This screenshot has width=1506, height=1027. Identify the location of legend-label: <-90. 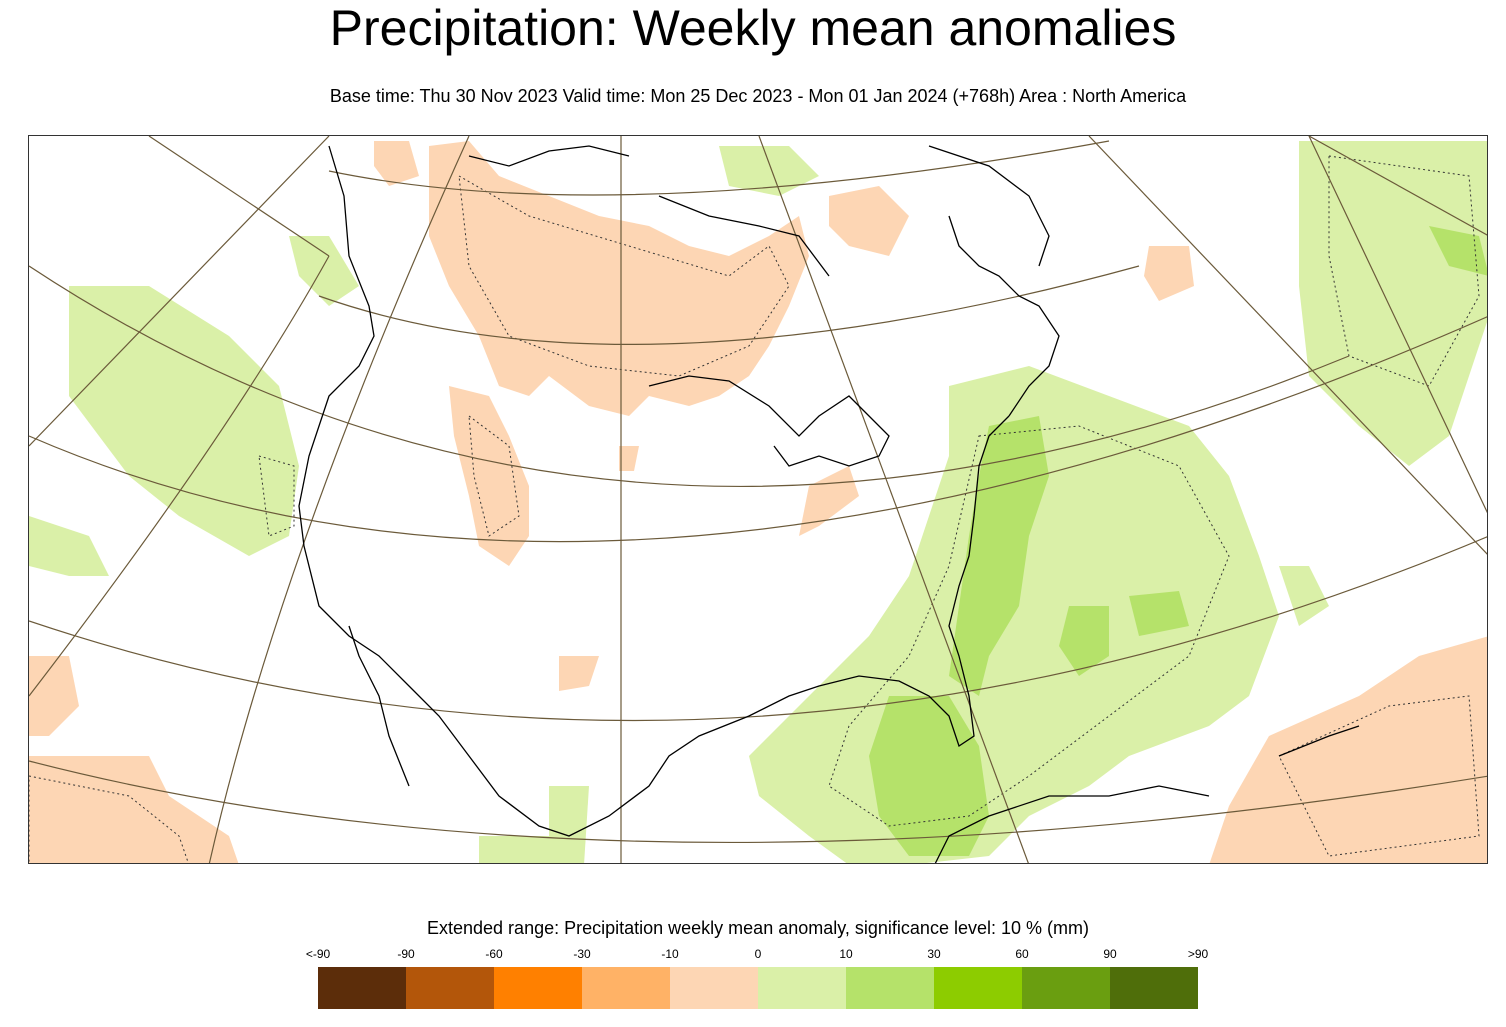
(318, 954).